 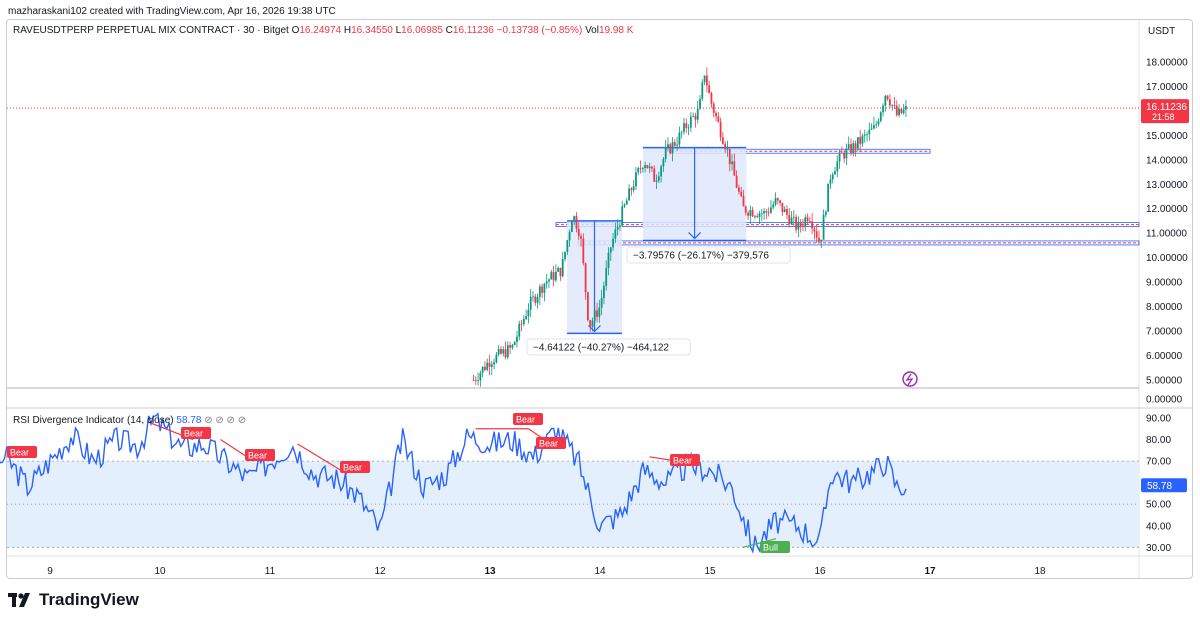 I want to click on rsi-band, so click(x=573, y=504).